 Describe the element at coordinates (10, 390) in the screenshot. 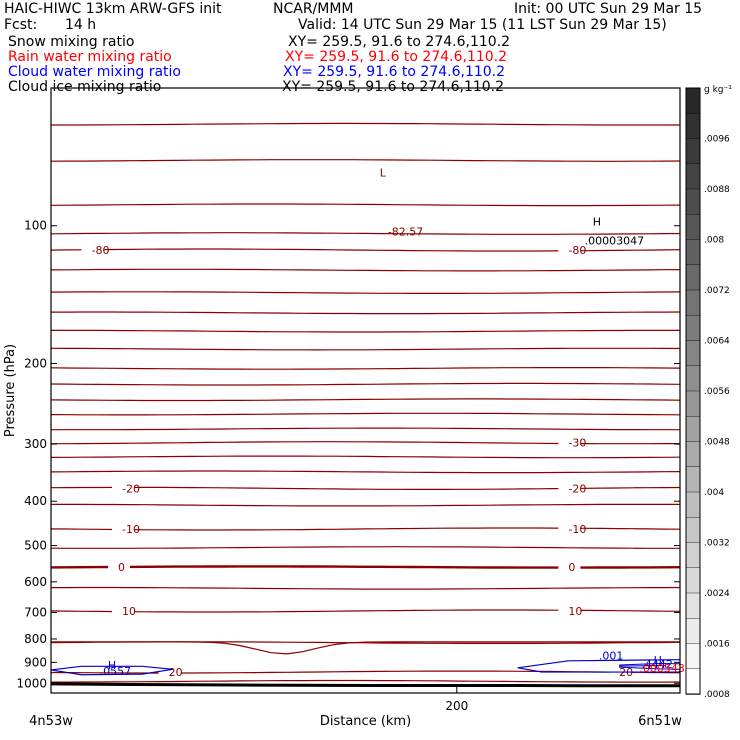

I see `y-axis-label: Pressure (hPa)` at that location.